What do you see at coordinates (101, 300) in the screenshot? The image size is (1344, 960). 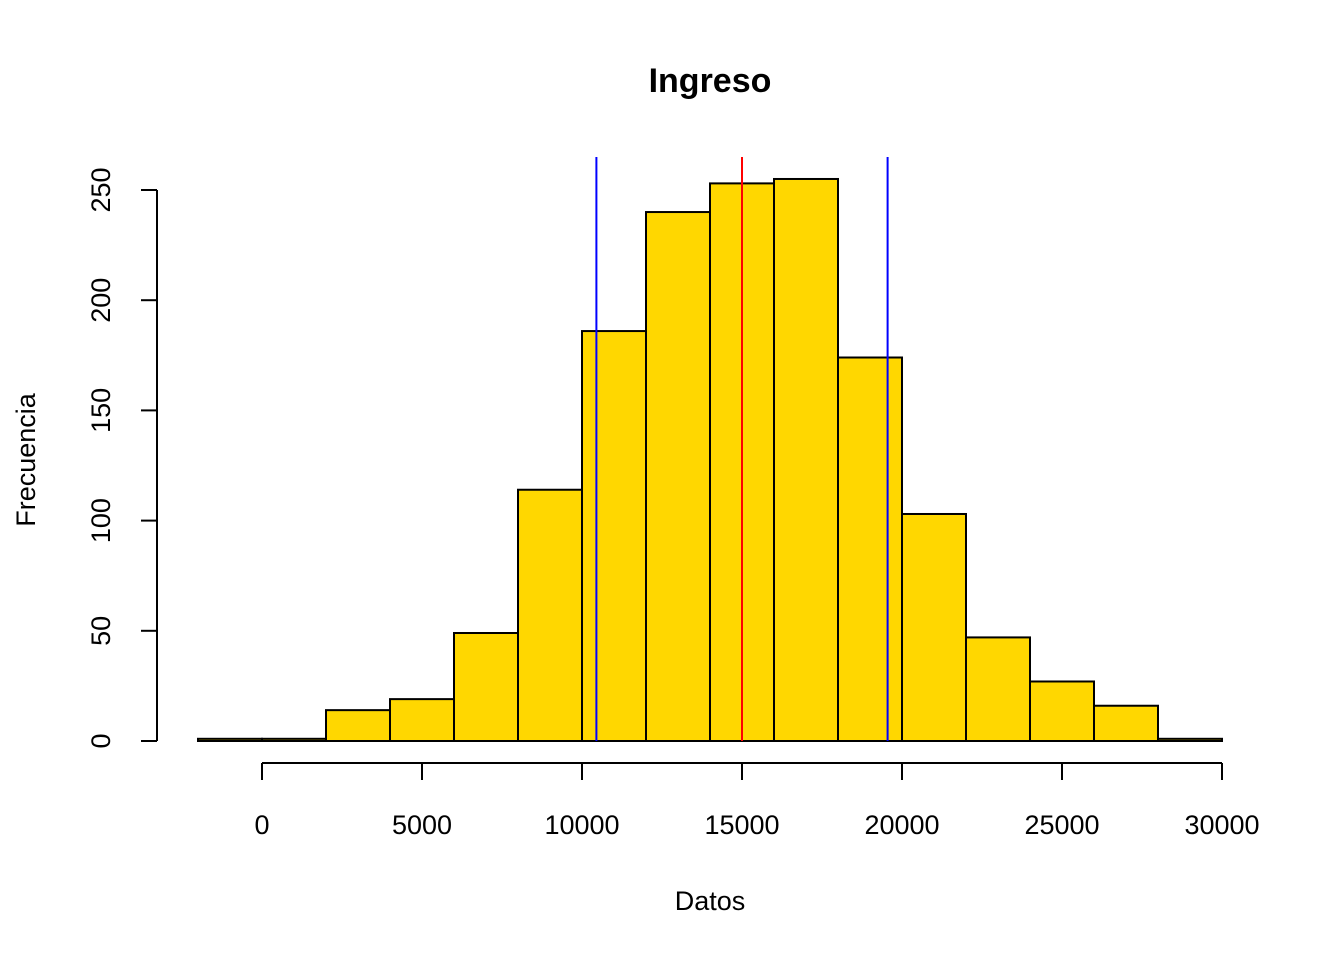 I see `y-tick-label: 200` at bounding box center [101, 300].